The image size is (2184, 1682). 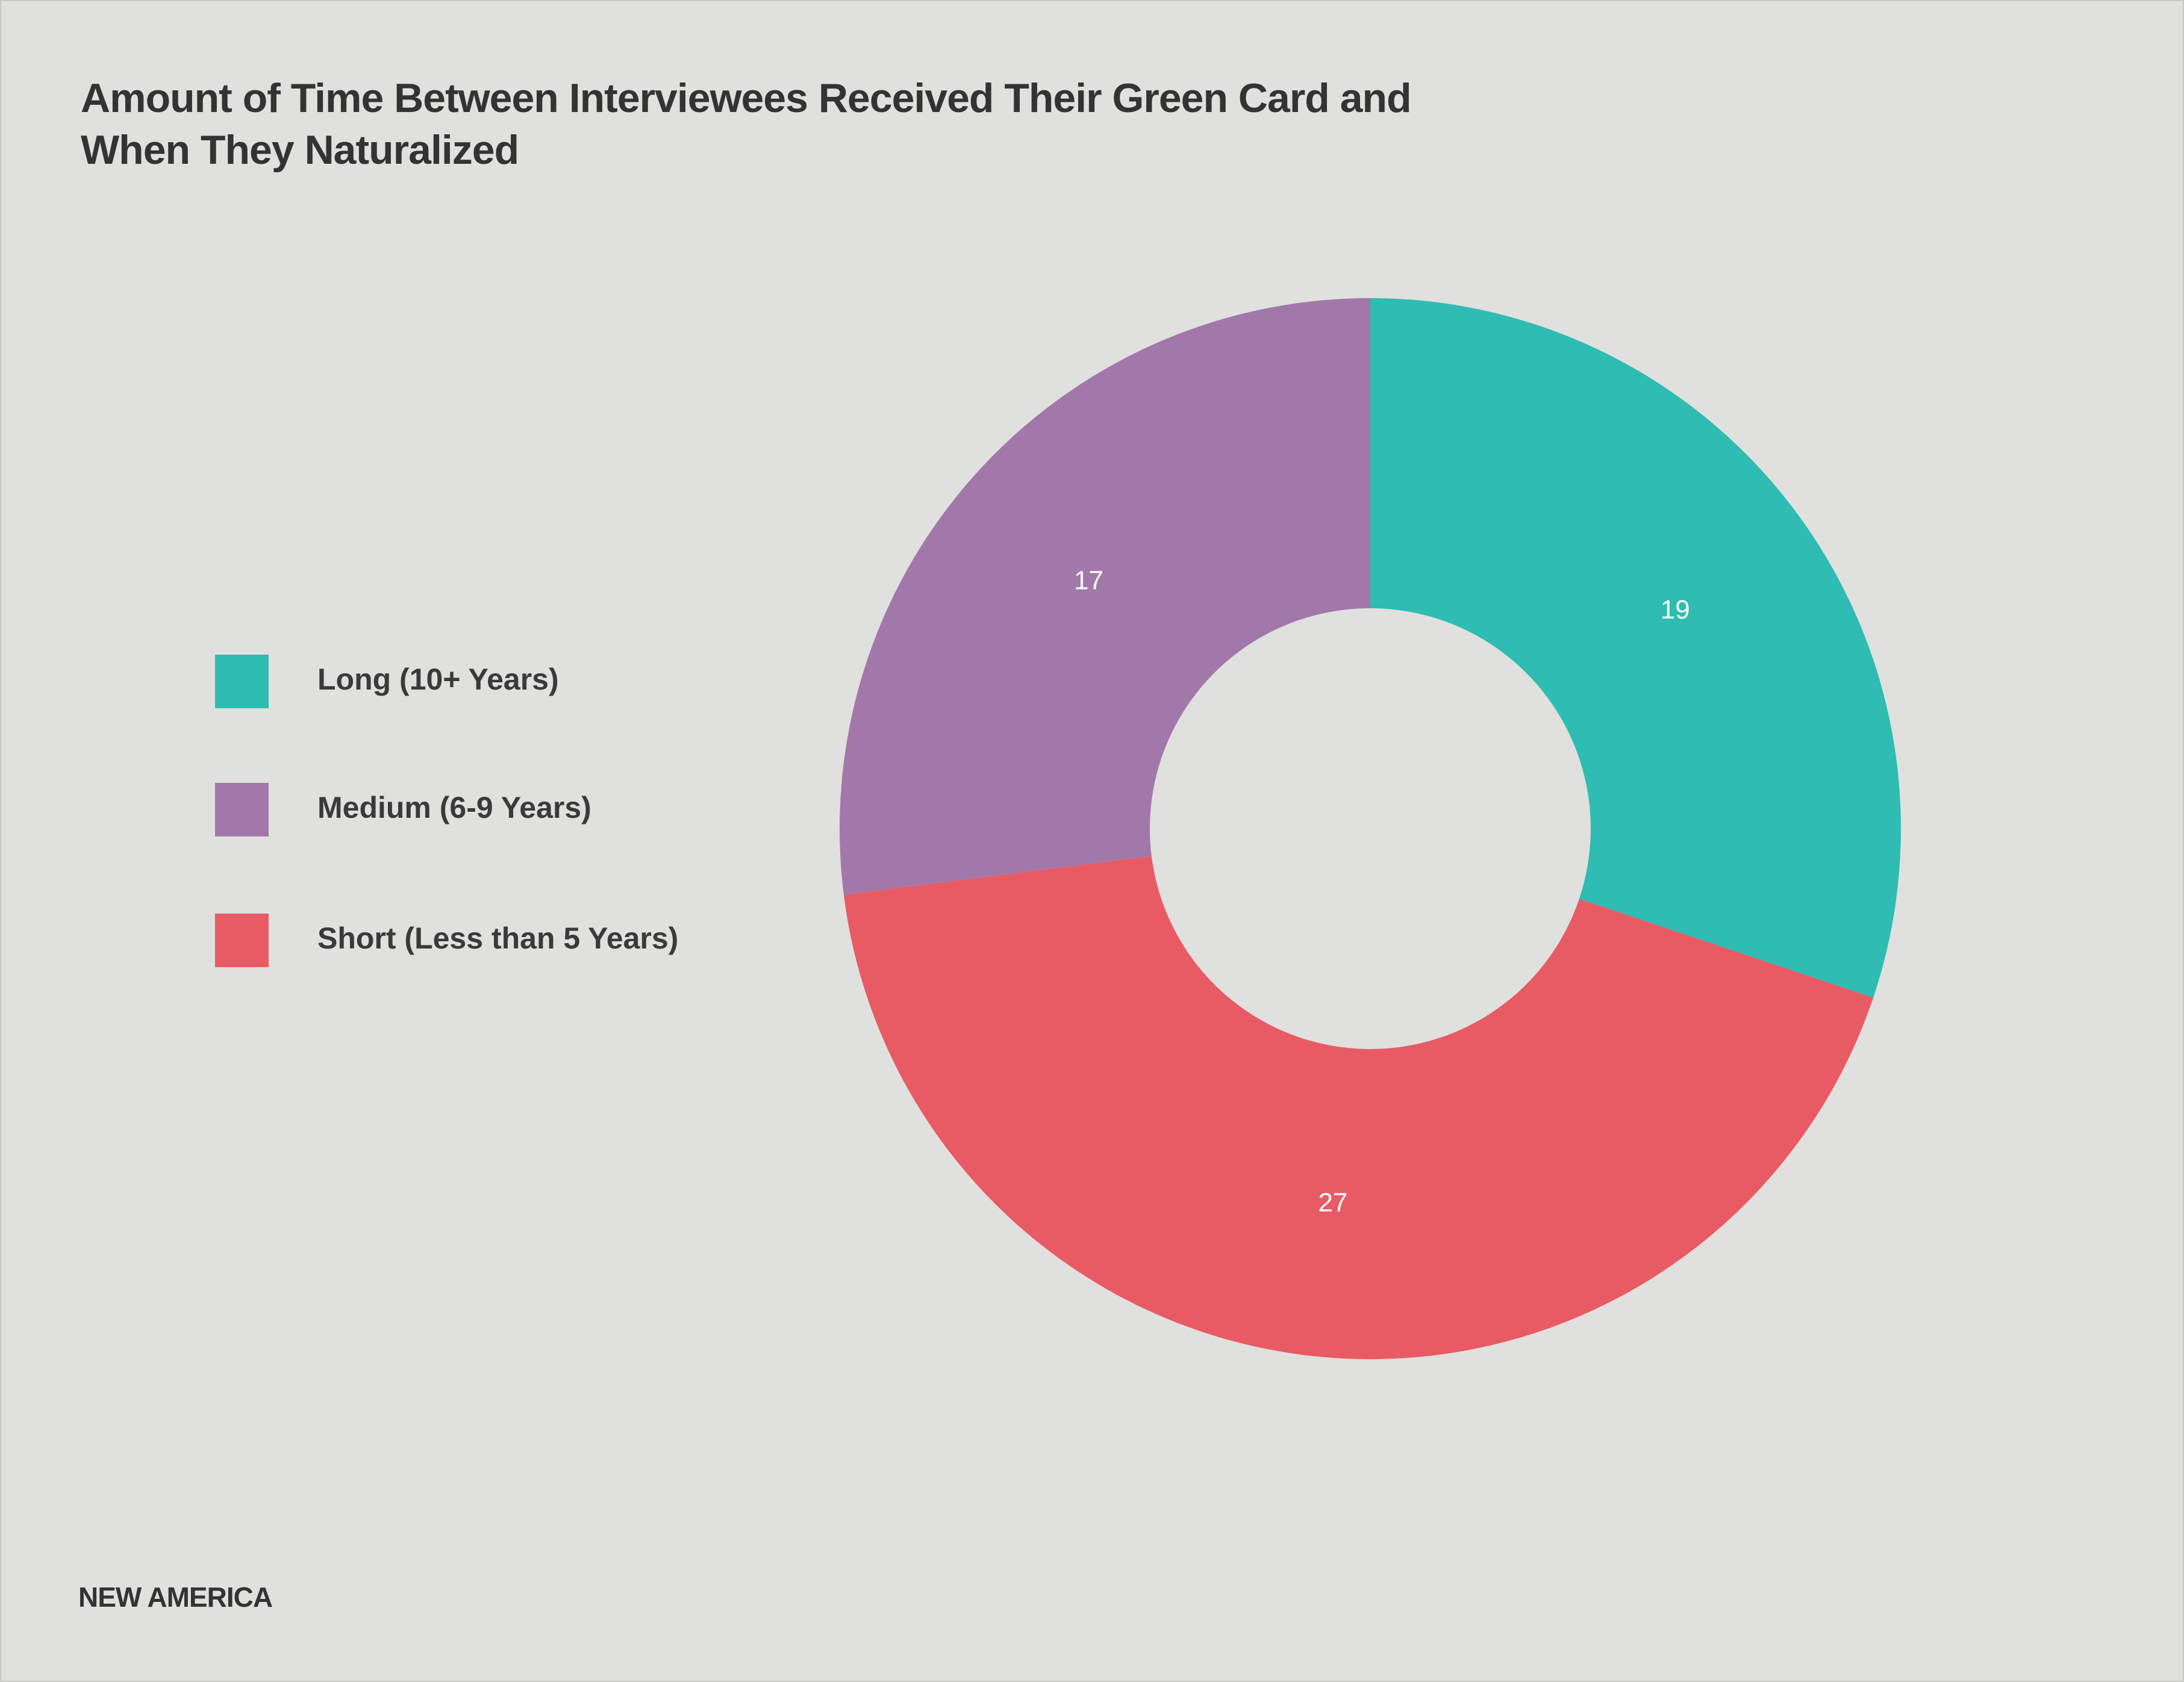 What do you see at coordinates (242, 681) in the screenshot?
I see `legend-swatch-long` at bounding box center [242, 681].